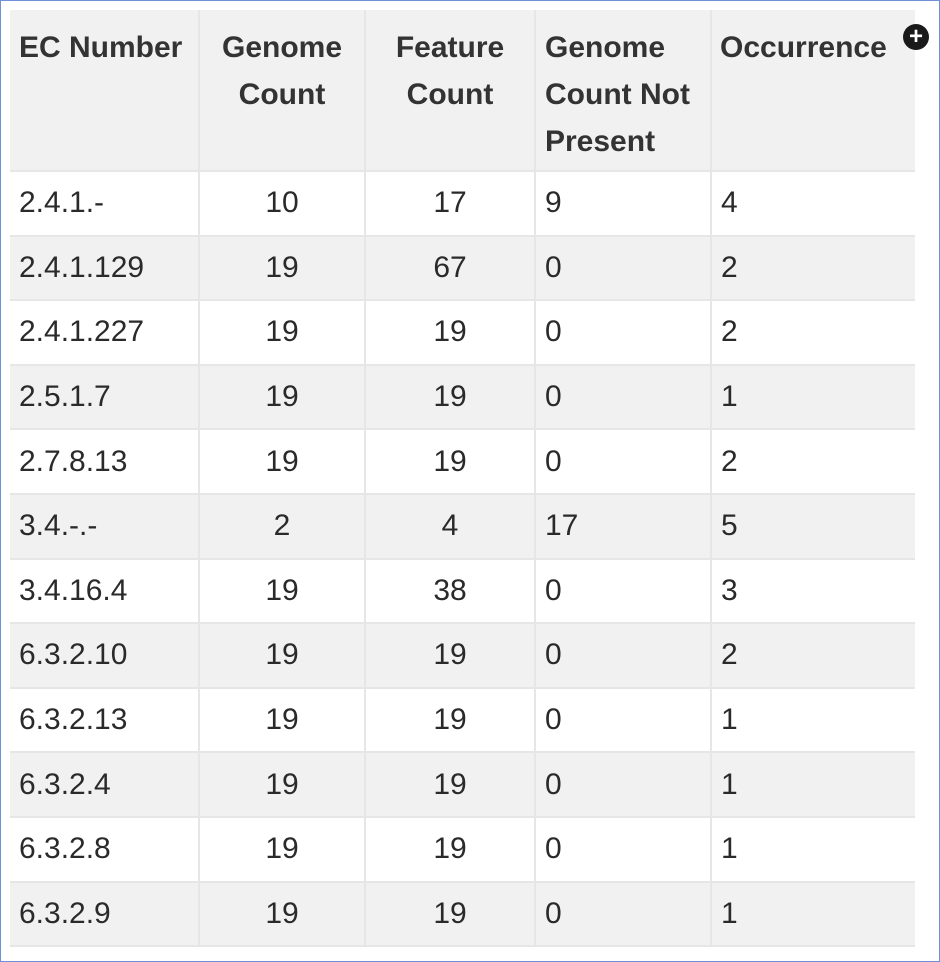 This screenshot has height=962, width=940. I want to click on cell-ec-number: 2.4.1.-, so click(105, 204).